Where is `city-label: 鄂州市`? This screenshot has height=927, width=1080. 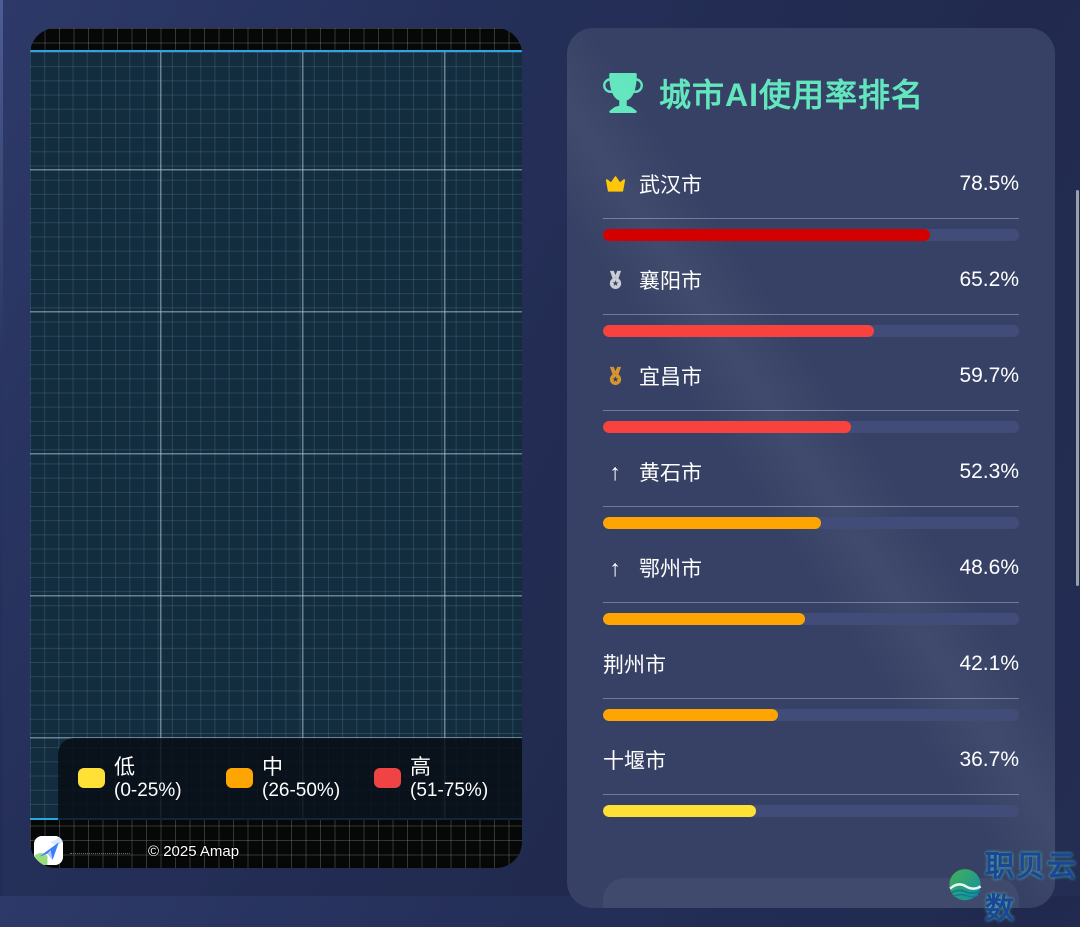
city-label: 鄂州市 is located at coordinates (670, 569).